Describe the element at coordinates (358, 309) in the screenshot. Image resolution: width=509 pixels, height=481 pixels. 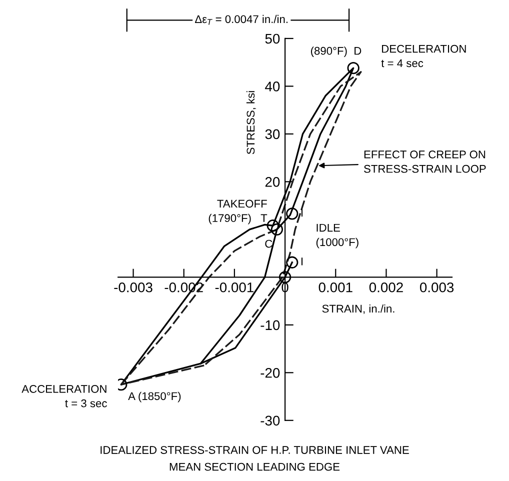
I see `x-axis-title: STRAIN, in./in.` at that location.